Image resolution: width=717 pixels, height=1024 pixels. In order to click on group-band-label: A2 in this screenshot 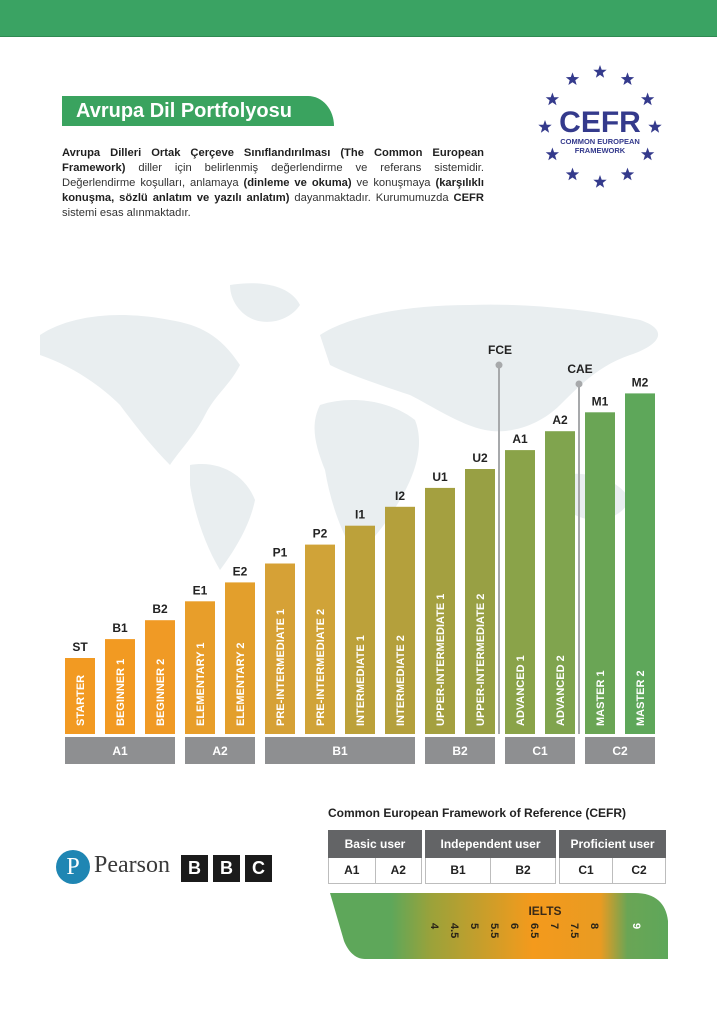, I will do `click(220, 751)`.